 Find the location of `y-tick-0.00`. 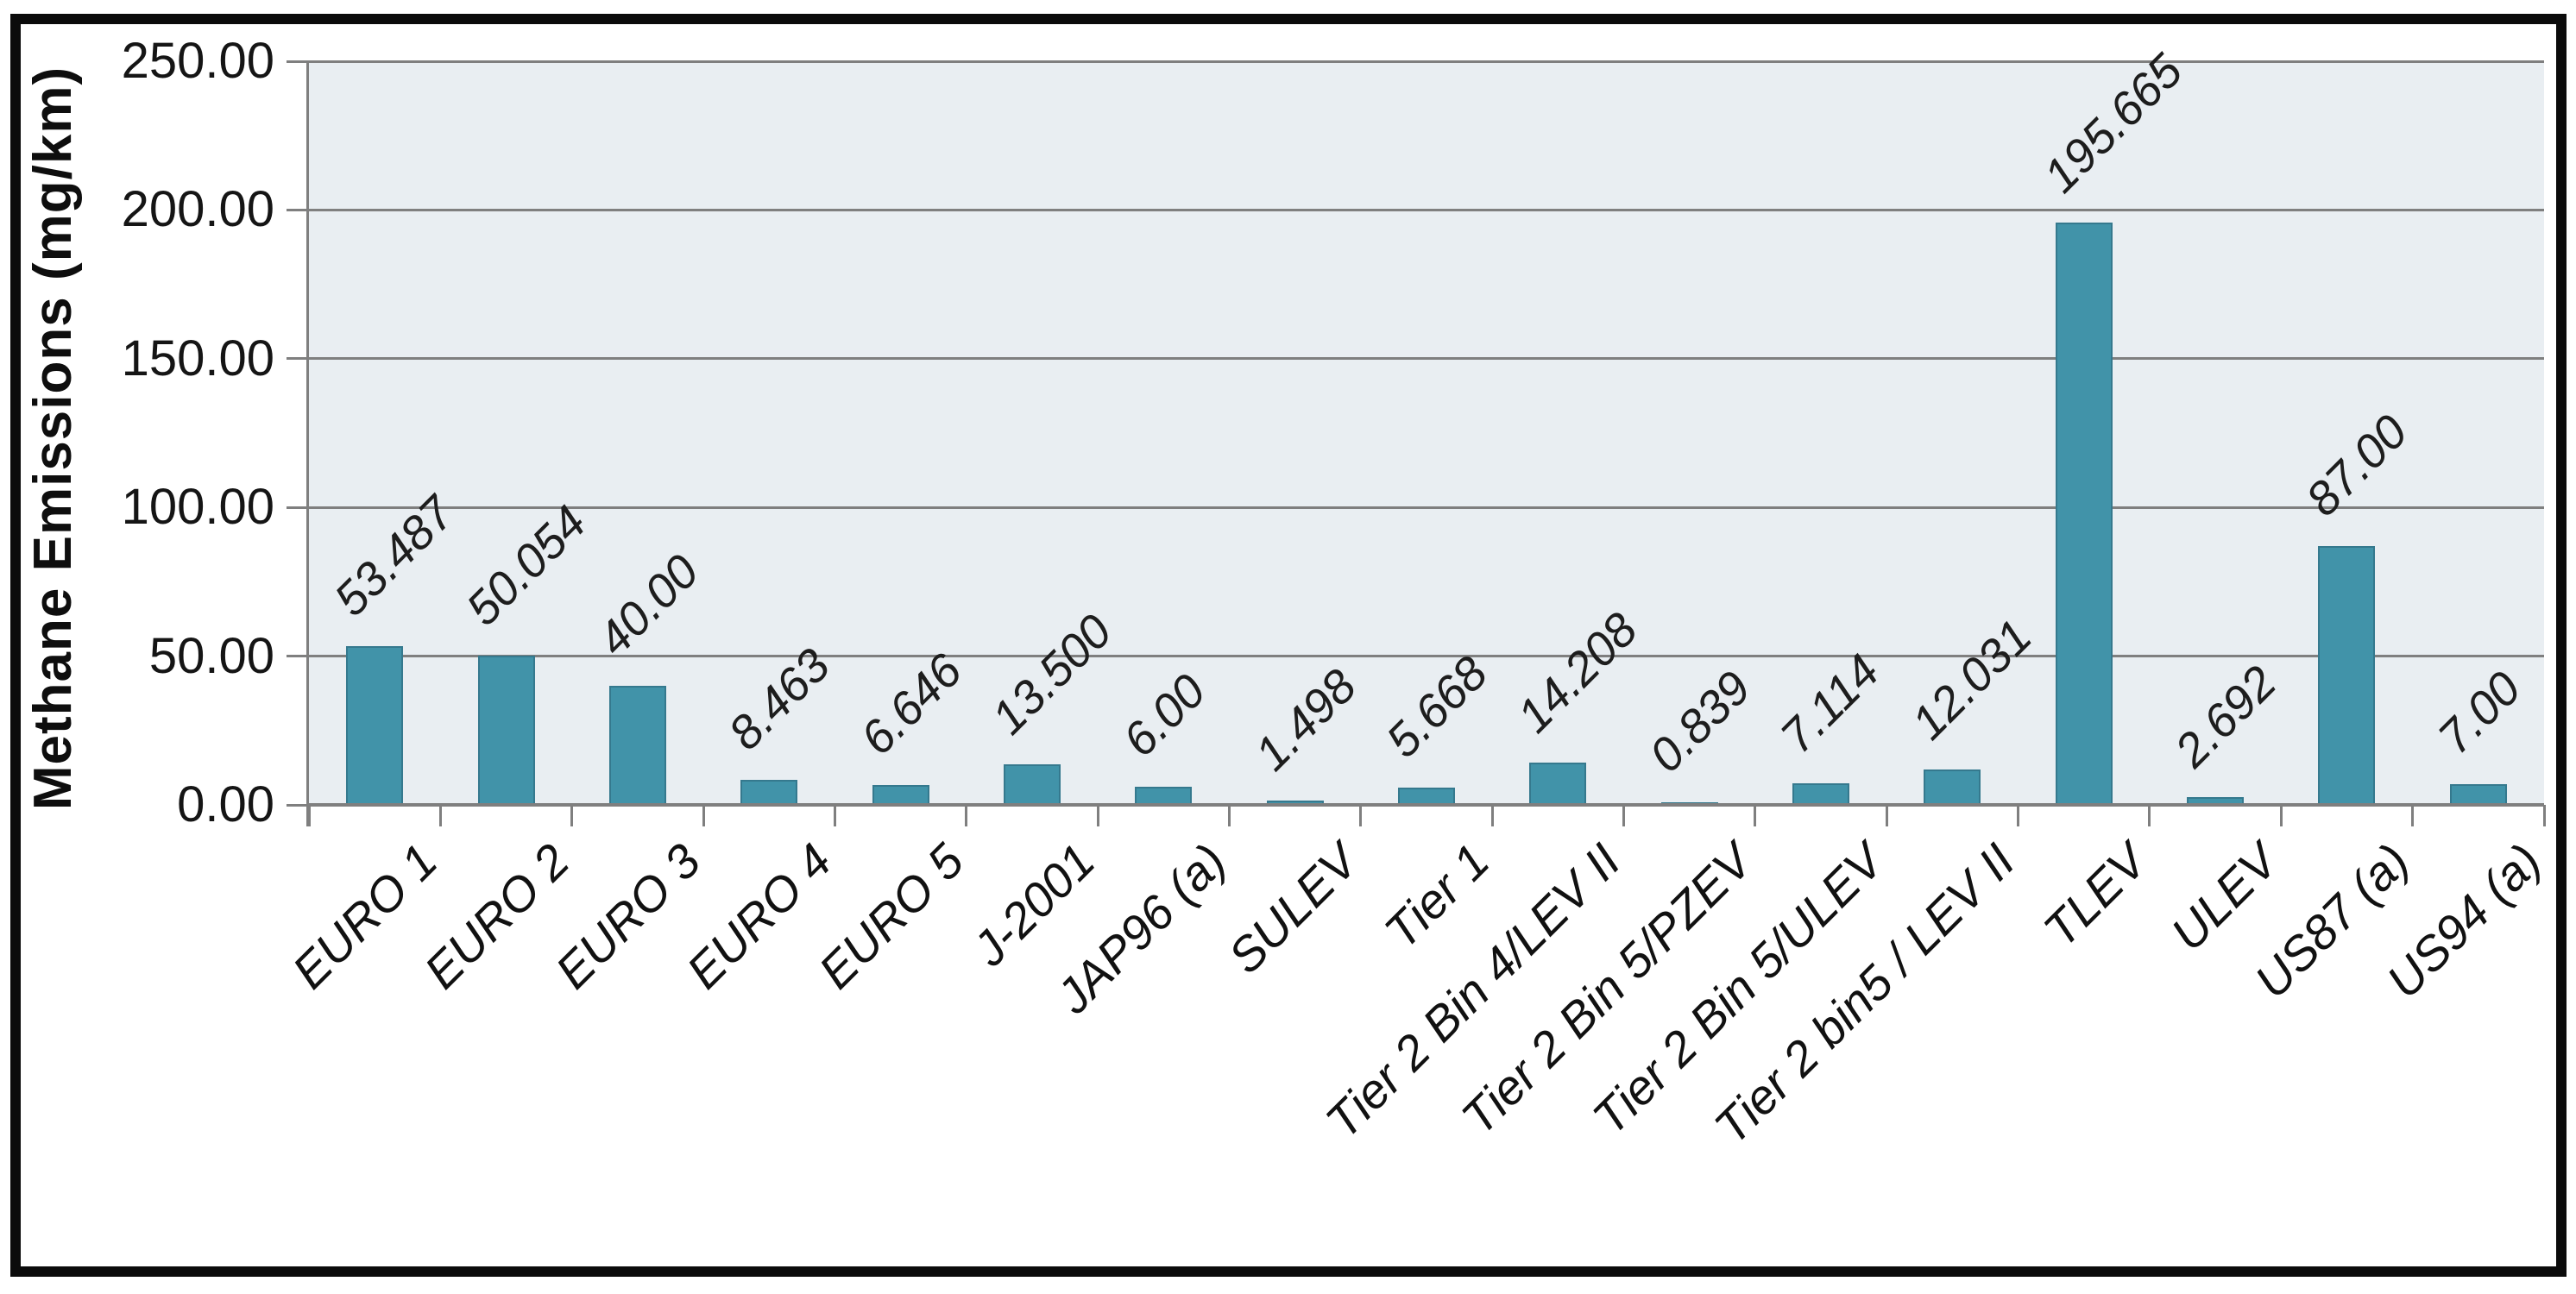

y-tick-0.00 is located at coordinates (298, 805).